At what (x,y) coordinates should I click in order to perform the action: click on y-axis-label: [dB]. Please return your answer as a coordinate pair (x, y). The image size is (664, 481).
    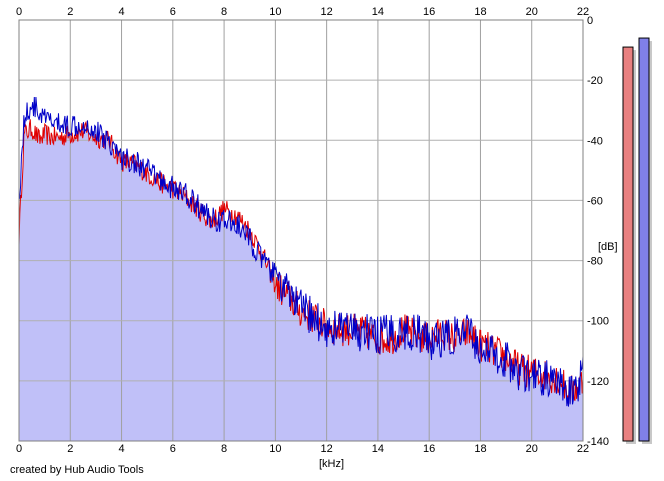
    Looking at the image, I should click on (608, 247).